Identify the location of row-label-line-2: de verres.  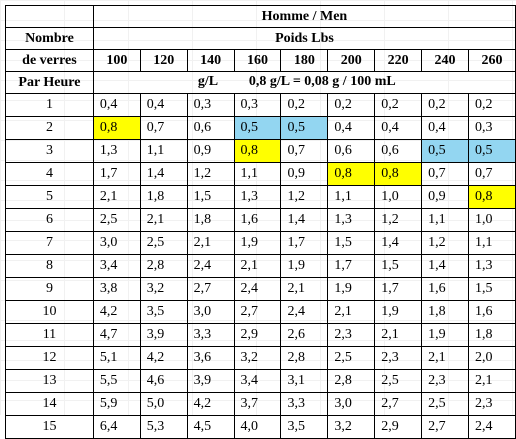
(49, 60).